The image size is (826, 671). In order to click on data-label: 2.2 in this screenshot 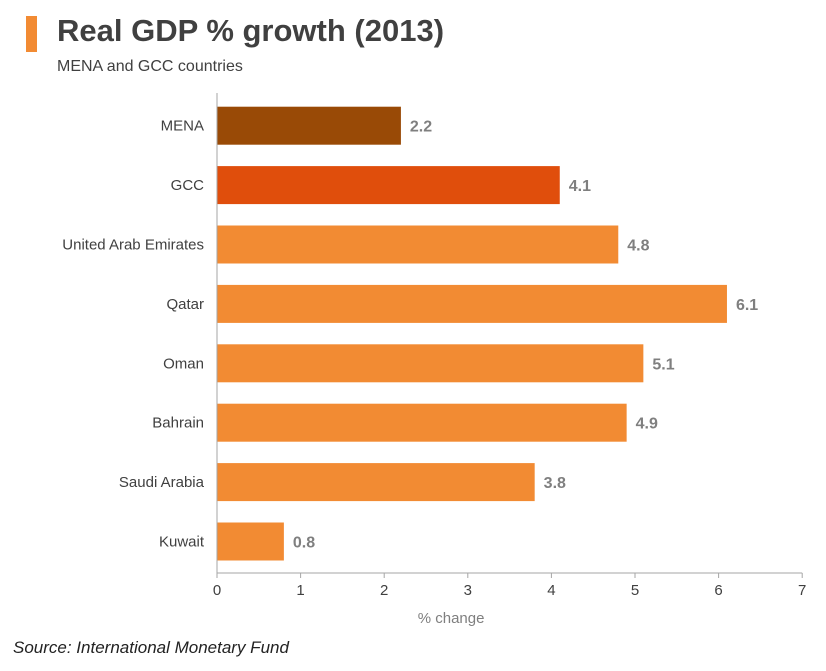, I will do `click(421, 127)`.